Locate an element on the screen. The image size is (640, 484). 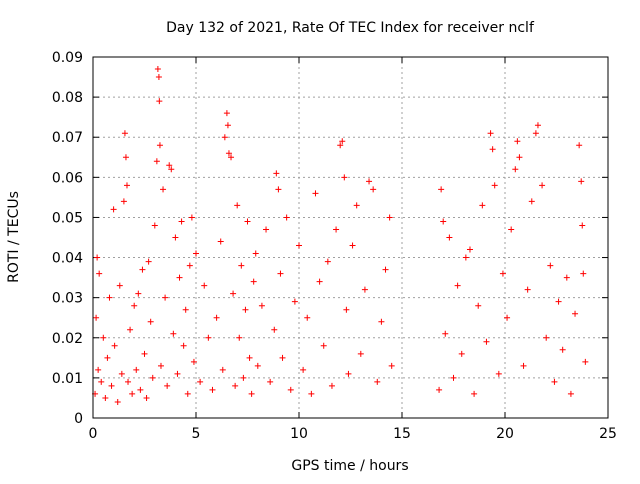
y-tick-label: 0.03 is located at coordinates (67, 299).